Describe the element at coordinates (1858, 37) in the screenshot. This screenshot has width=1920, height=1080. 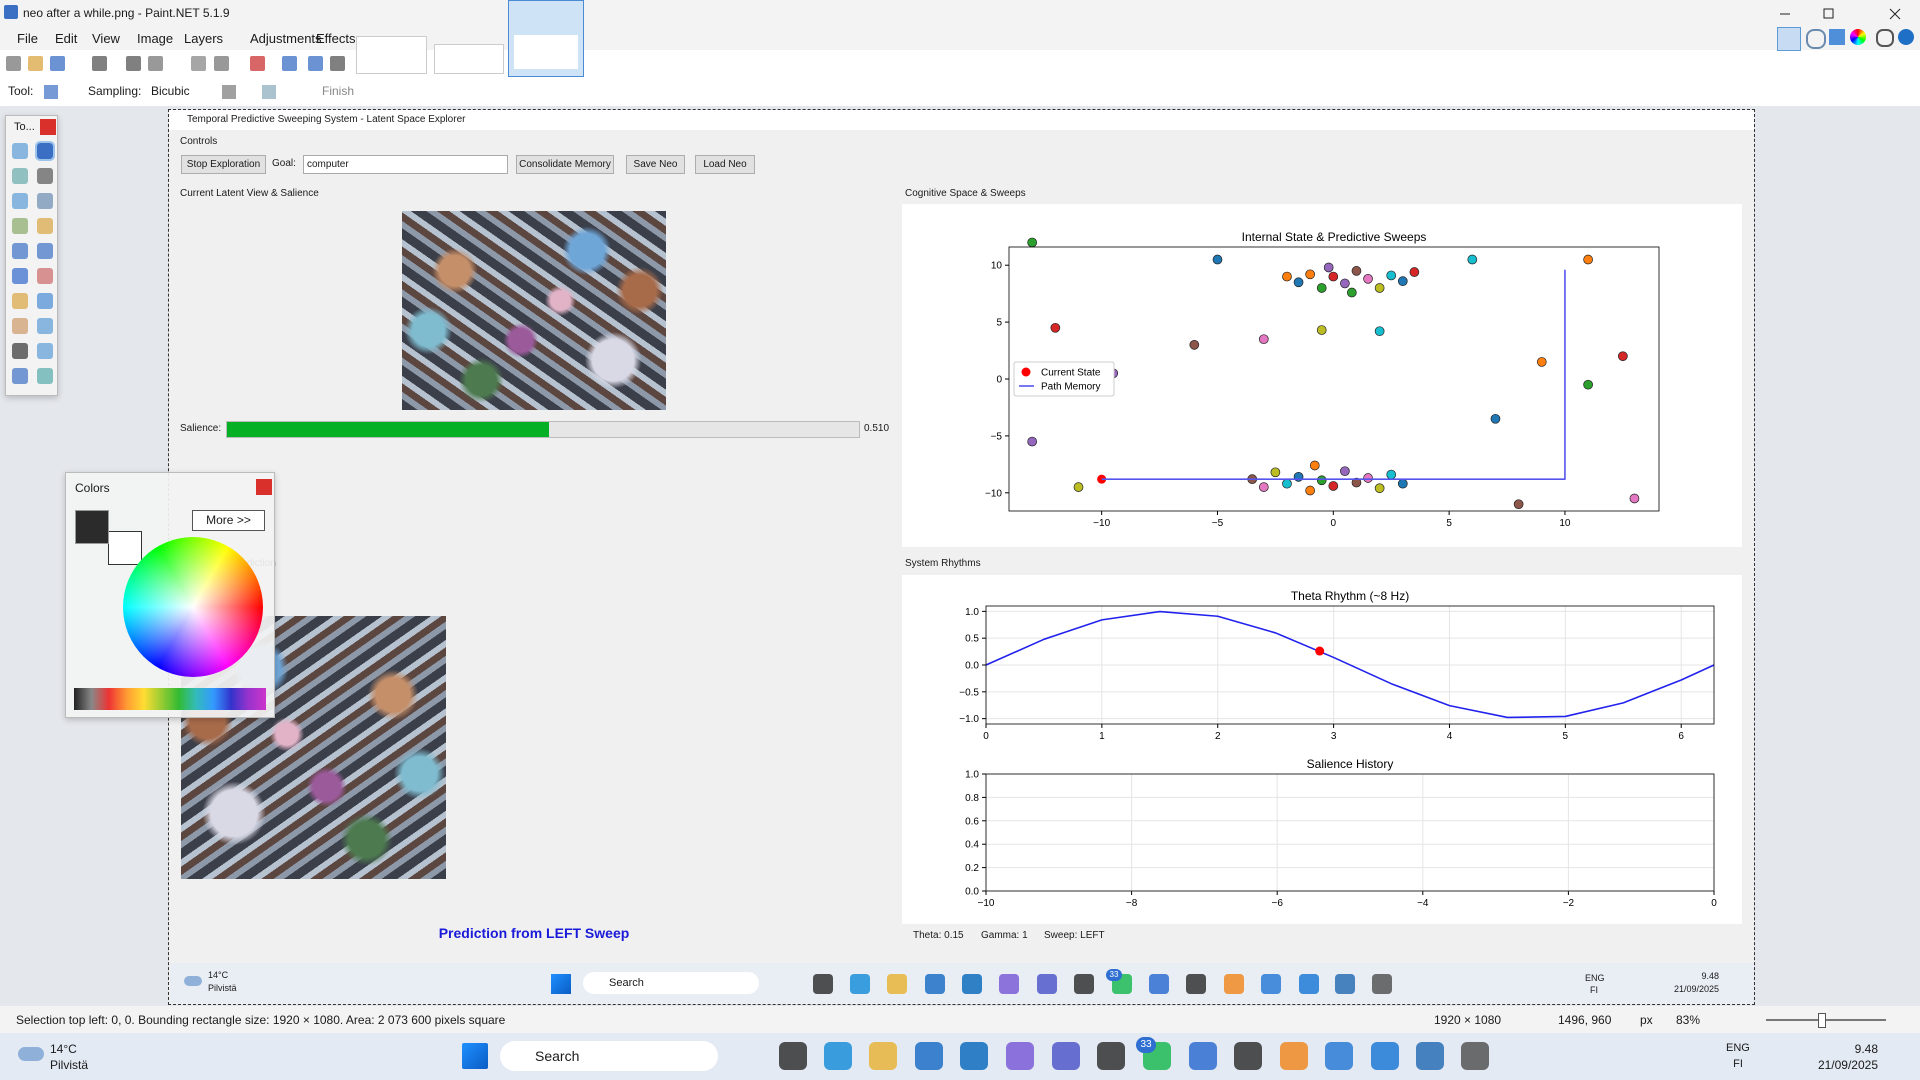
I see `colors-icon` at that location.